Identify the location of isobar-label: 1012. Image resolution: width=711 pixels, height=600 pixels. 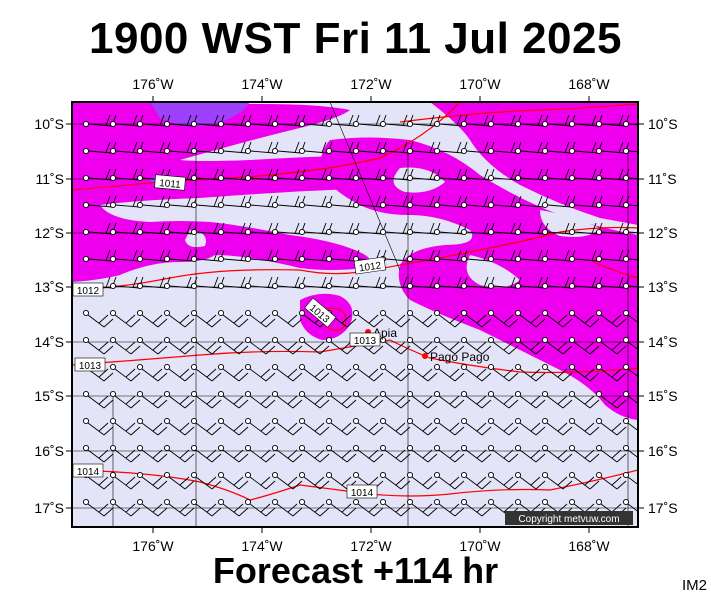
(370, 267).